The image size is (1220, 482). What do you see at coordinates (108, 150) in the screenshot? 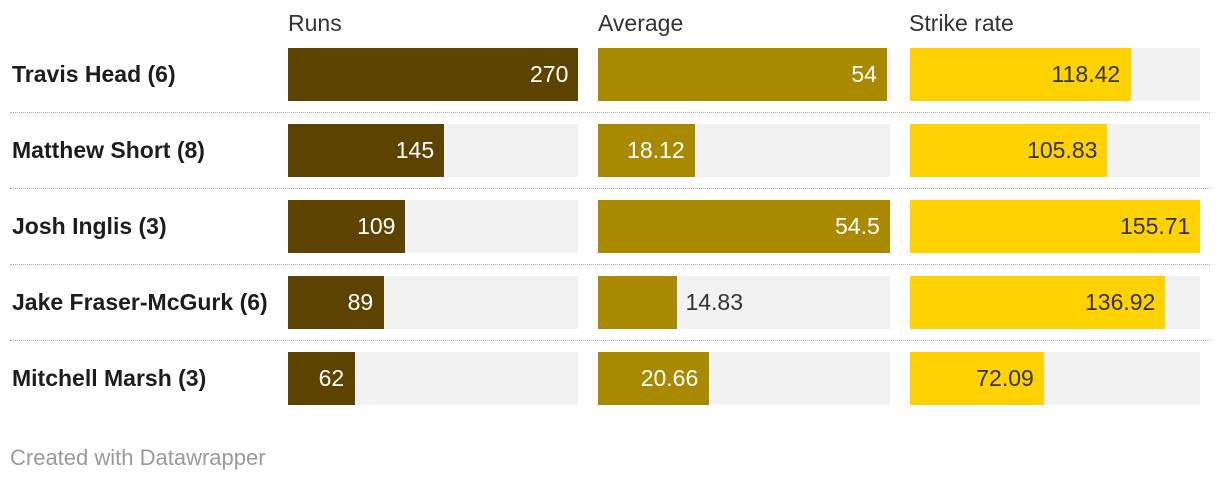
I see `row-label: Matthew Short (8)` at bounding box center [108, 150].